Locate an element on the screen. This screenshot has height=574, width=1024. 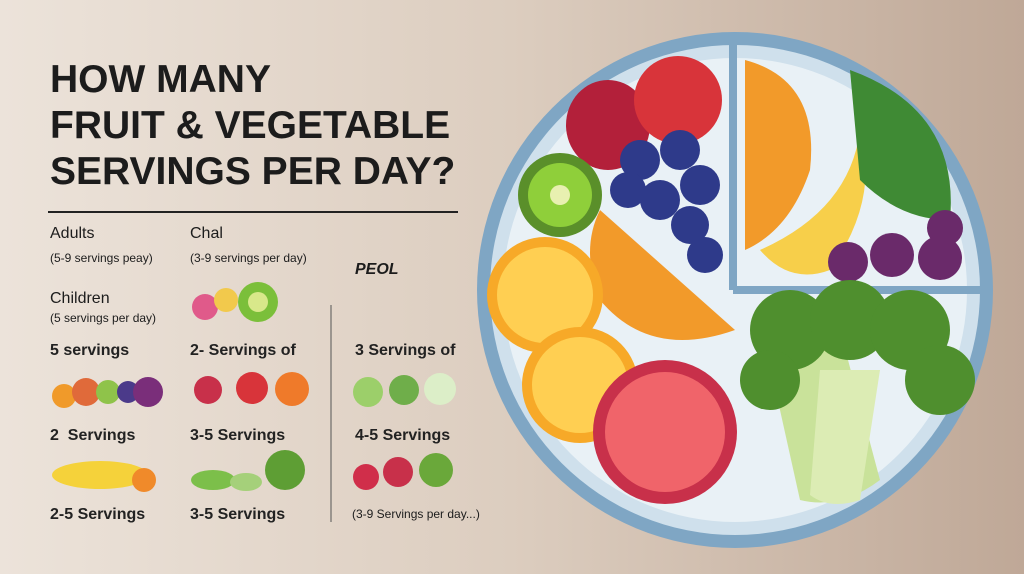
serving-label: 2 Servings is located at coordinates (92, 435).